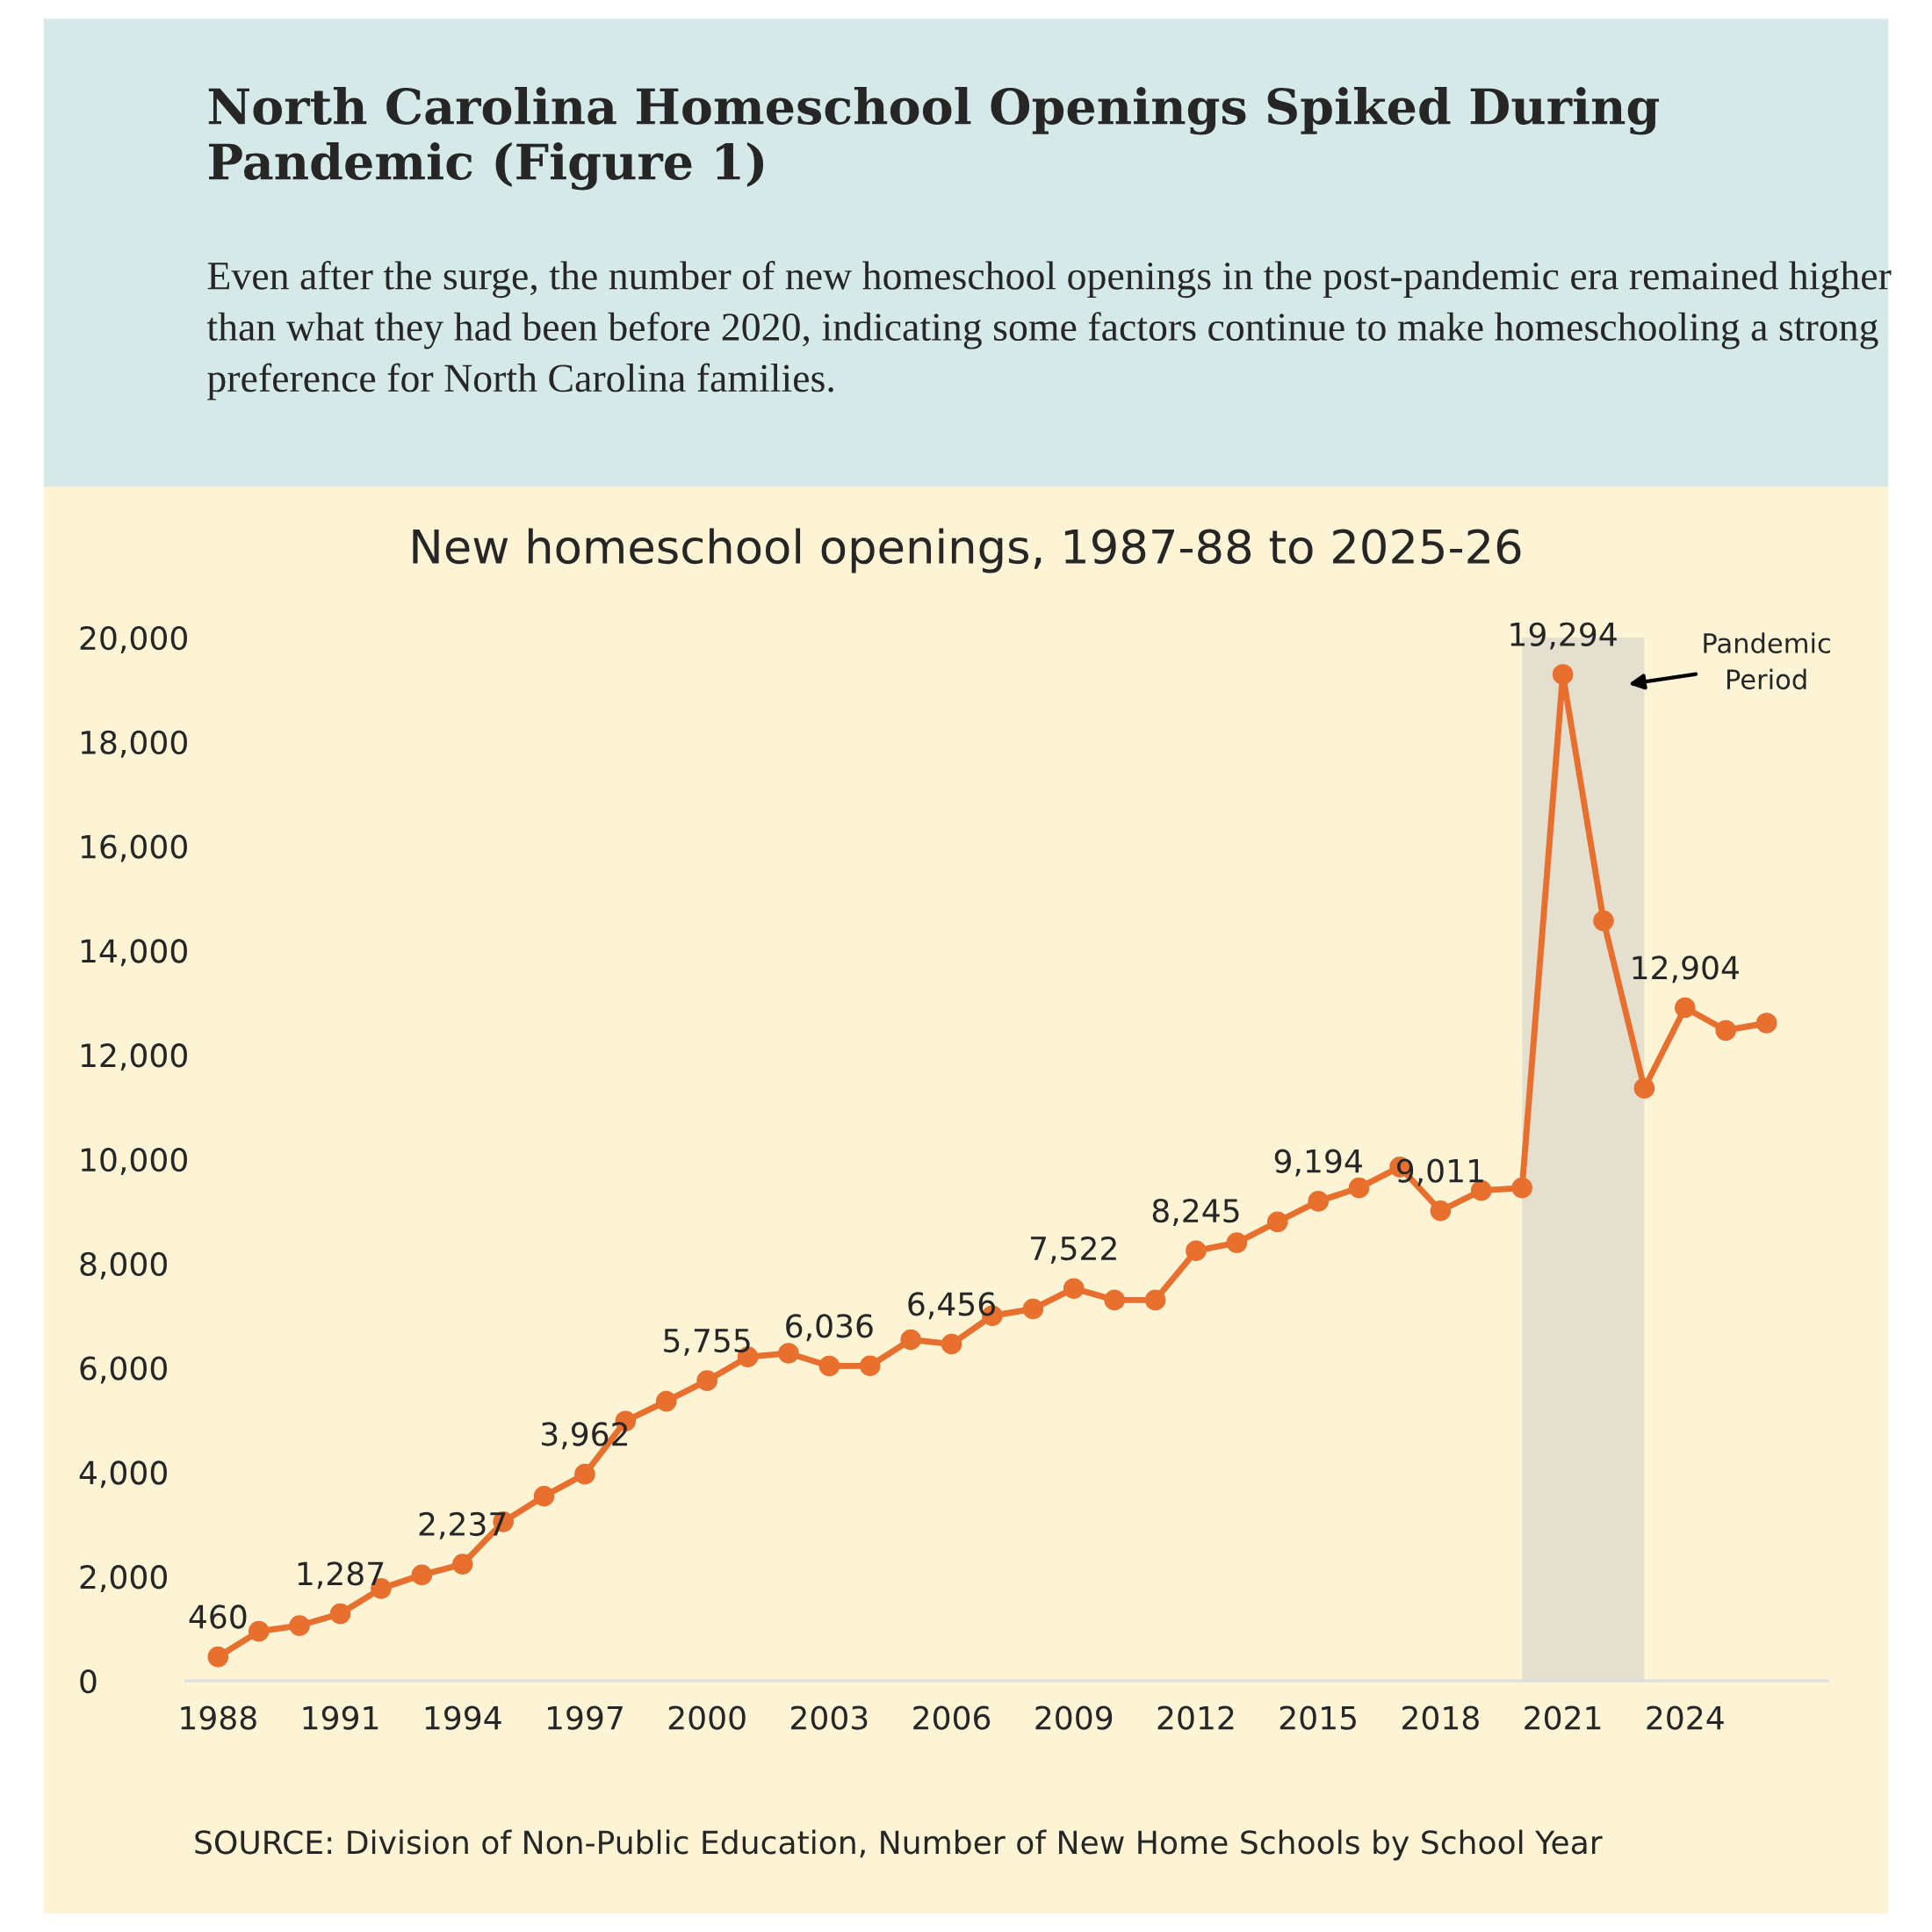 The image size is (1932, 1932). Describe the element at coordinates (1195, 1212) in the screenshot. I see `data-label: 8,245` at that location.